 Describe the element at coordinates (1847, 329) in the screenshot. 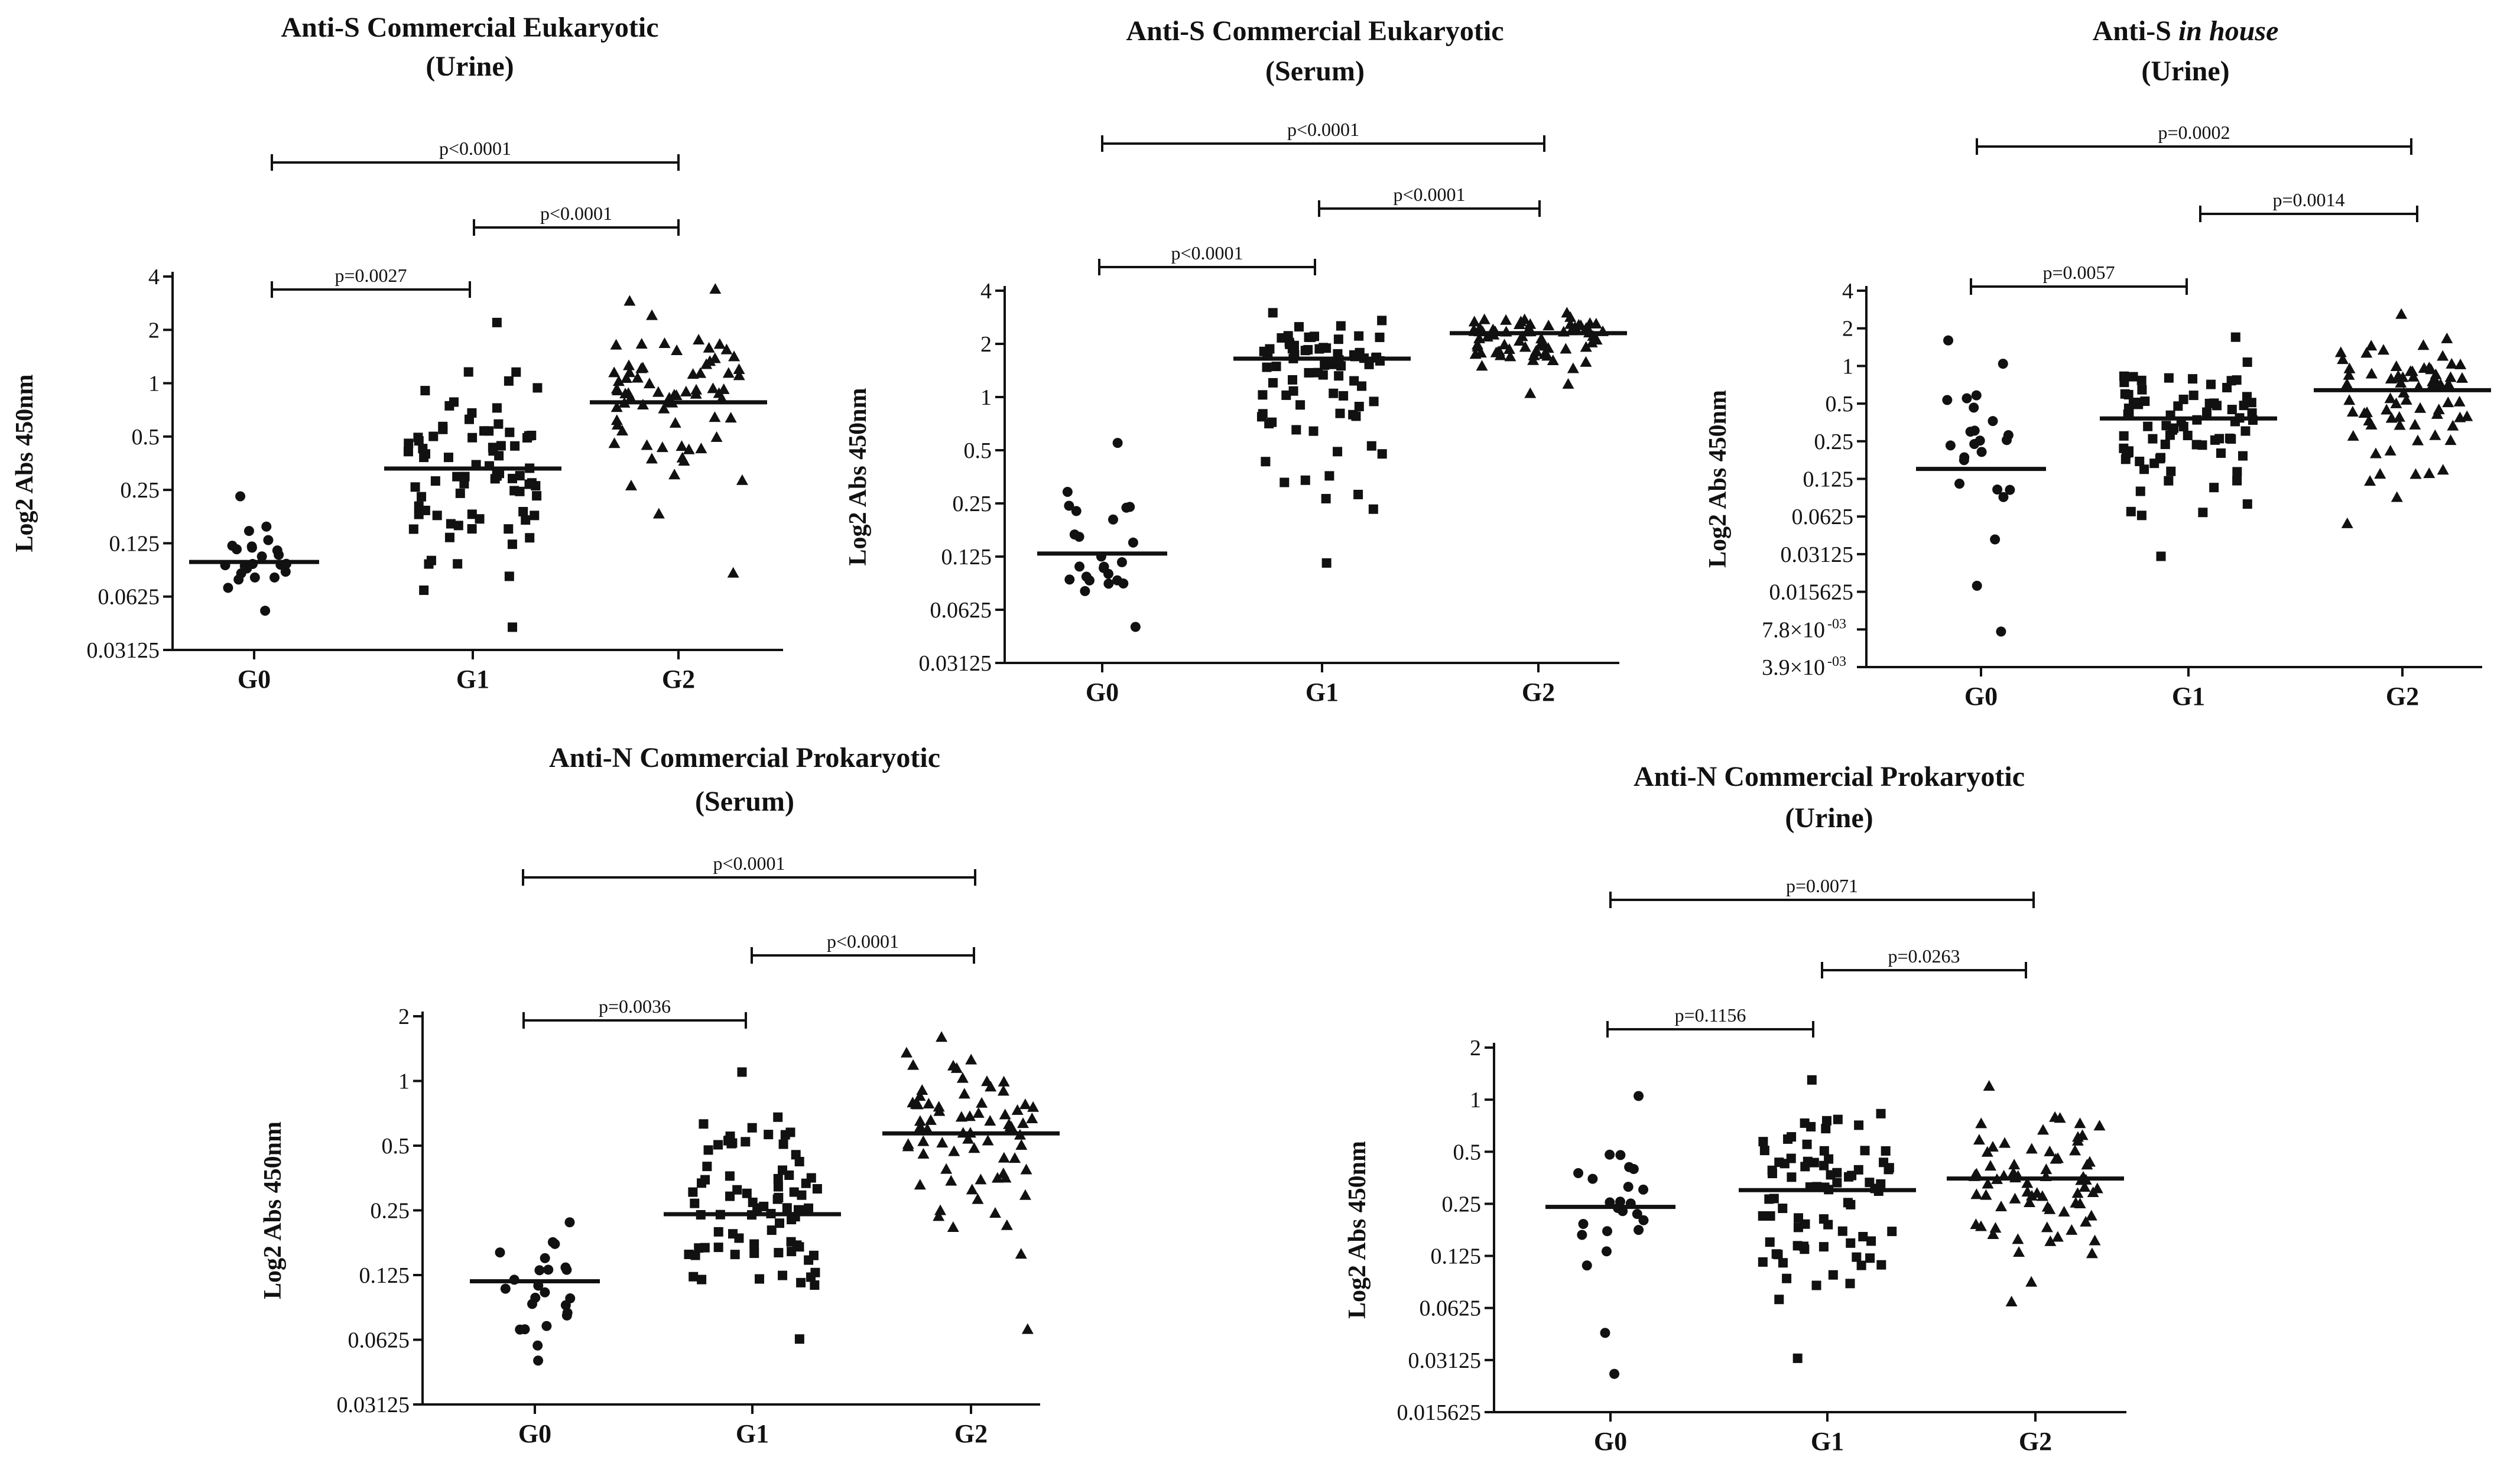

I see `y-tick-label: 2` at that location.